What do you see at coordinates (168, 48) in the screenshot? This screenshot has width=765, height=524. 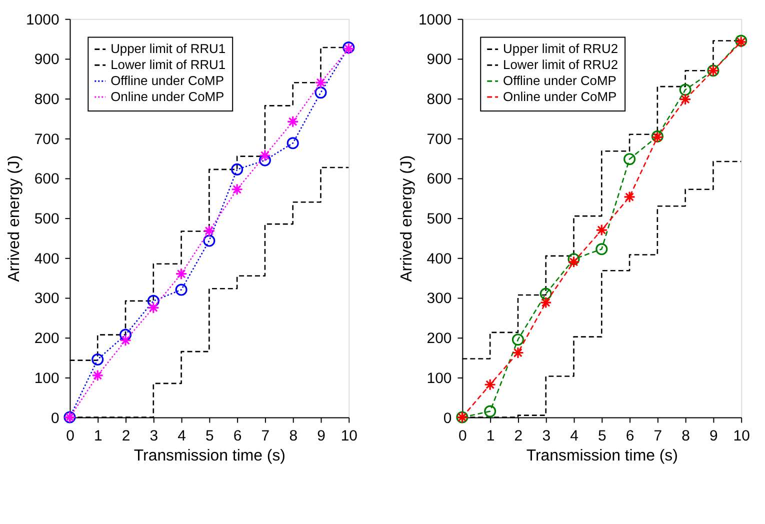 I see `legend-label: Upper limit of RRU1` at bounding box center [168, 48].